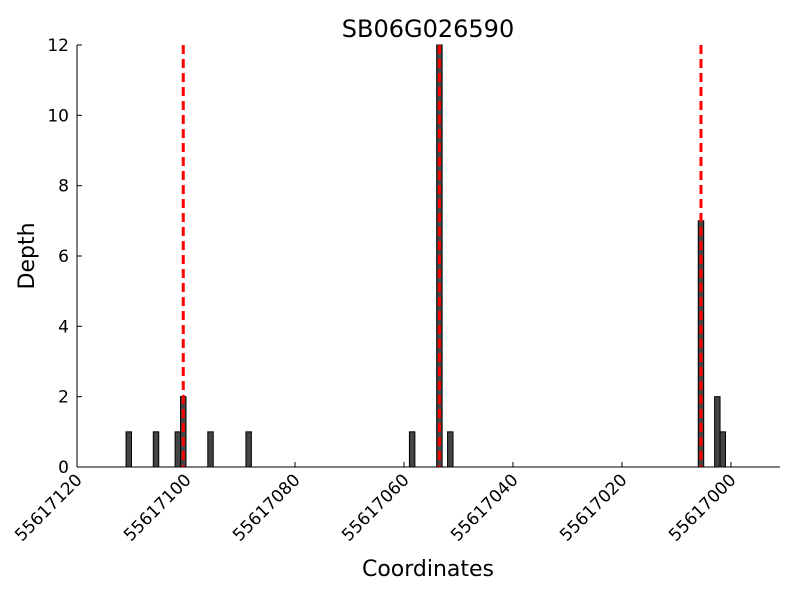 The width and height of the screenshot is (800, 600). I want to click on x-tick-label: 55617120, so click(48, 507).